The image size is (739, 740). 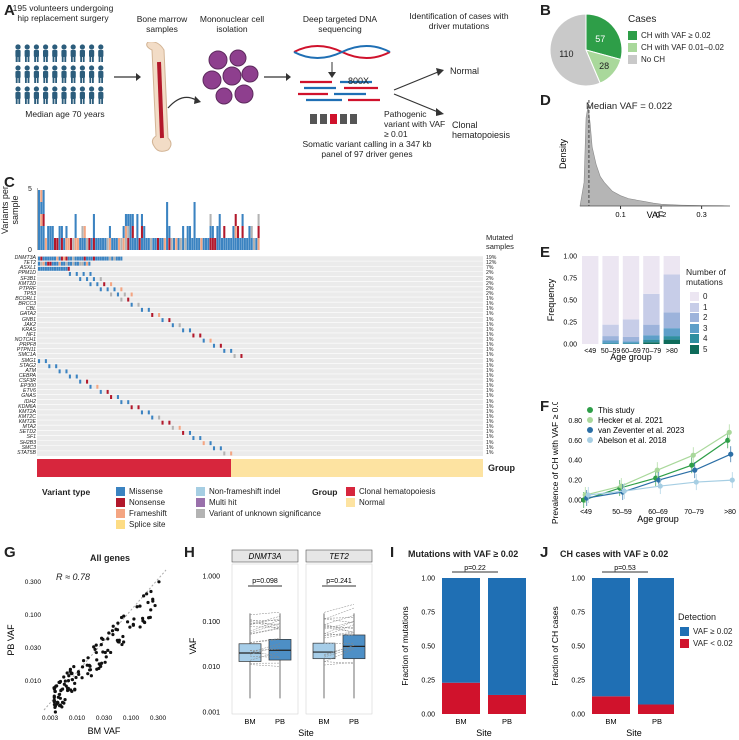 I want to click on variant-legend-col2: Non-frameshift indel Multi hit, so click(x=251, y=497).